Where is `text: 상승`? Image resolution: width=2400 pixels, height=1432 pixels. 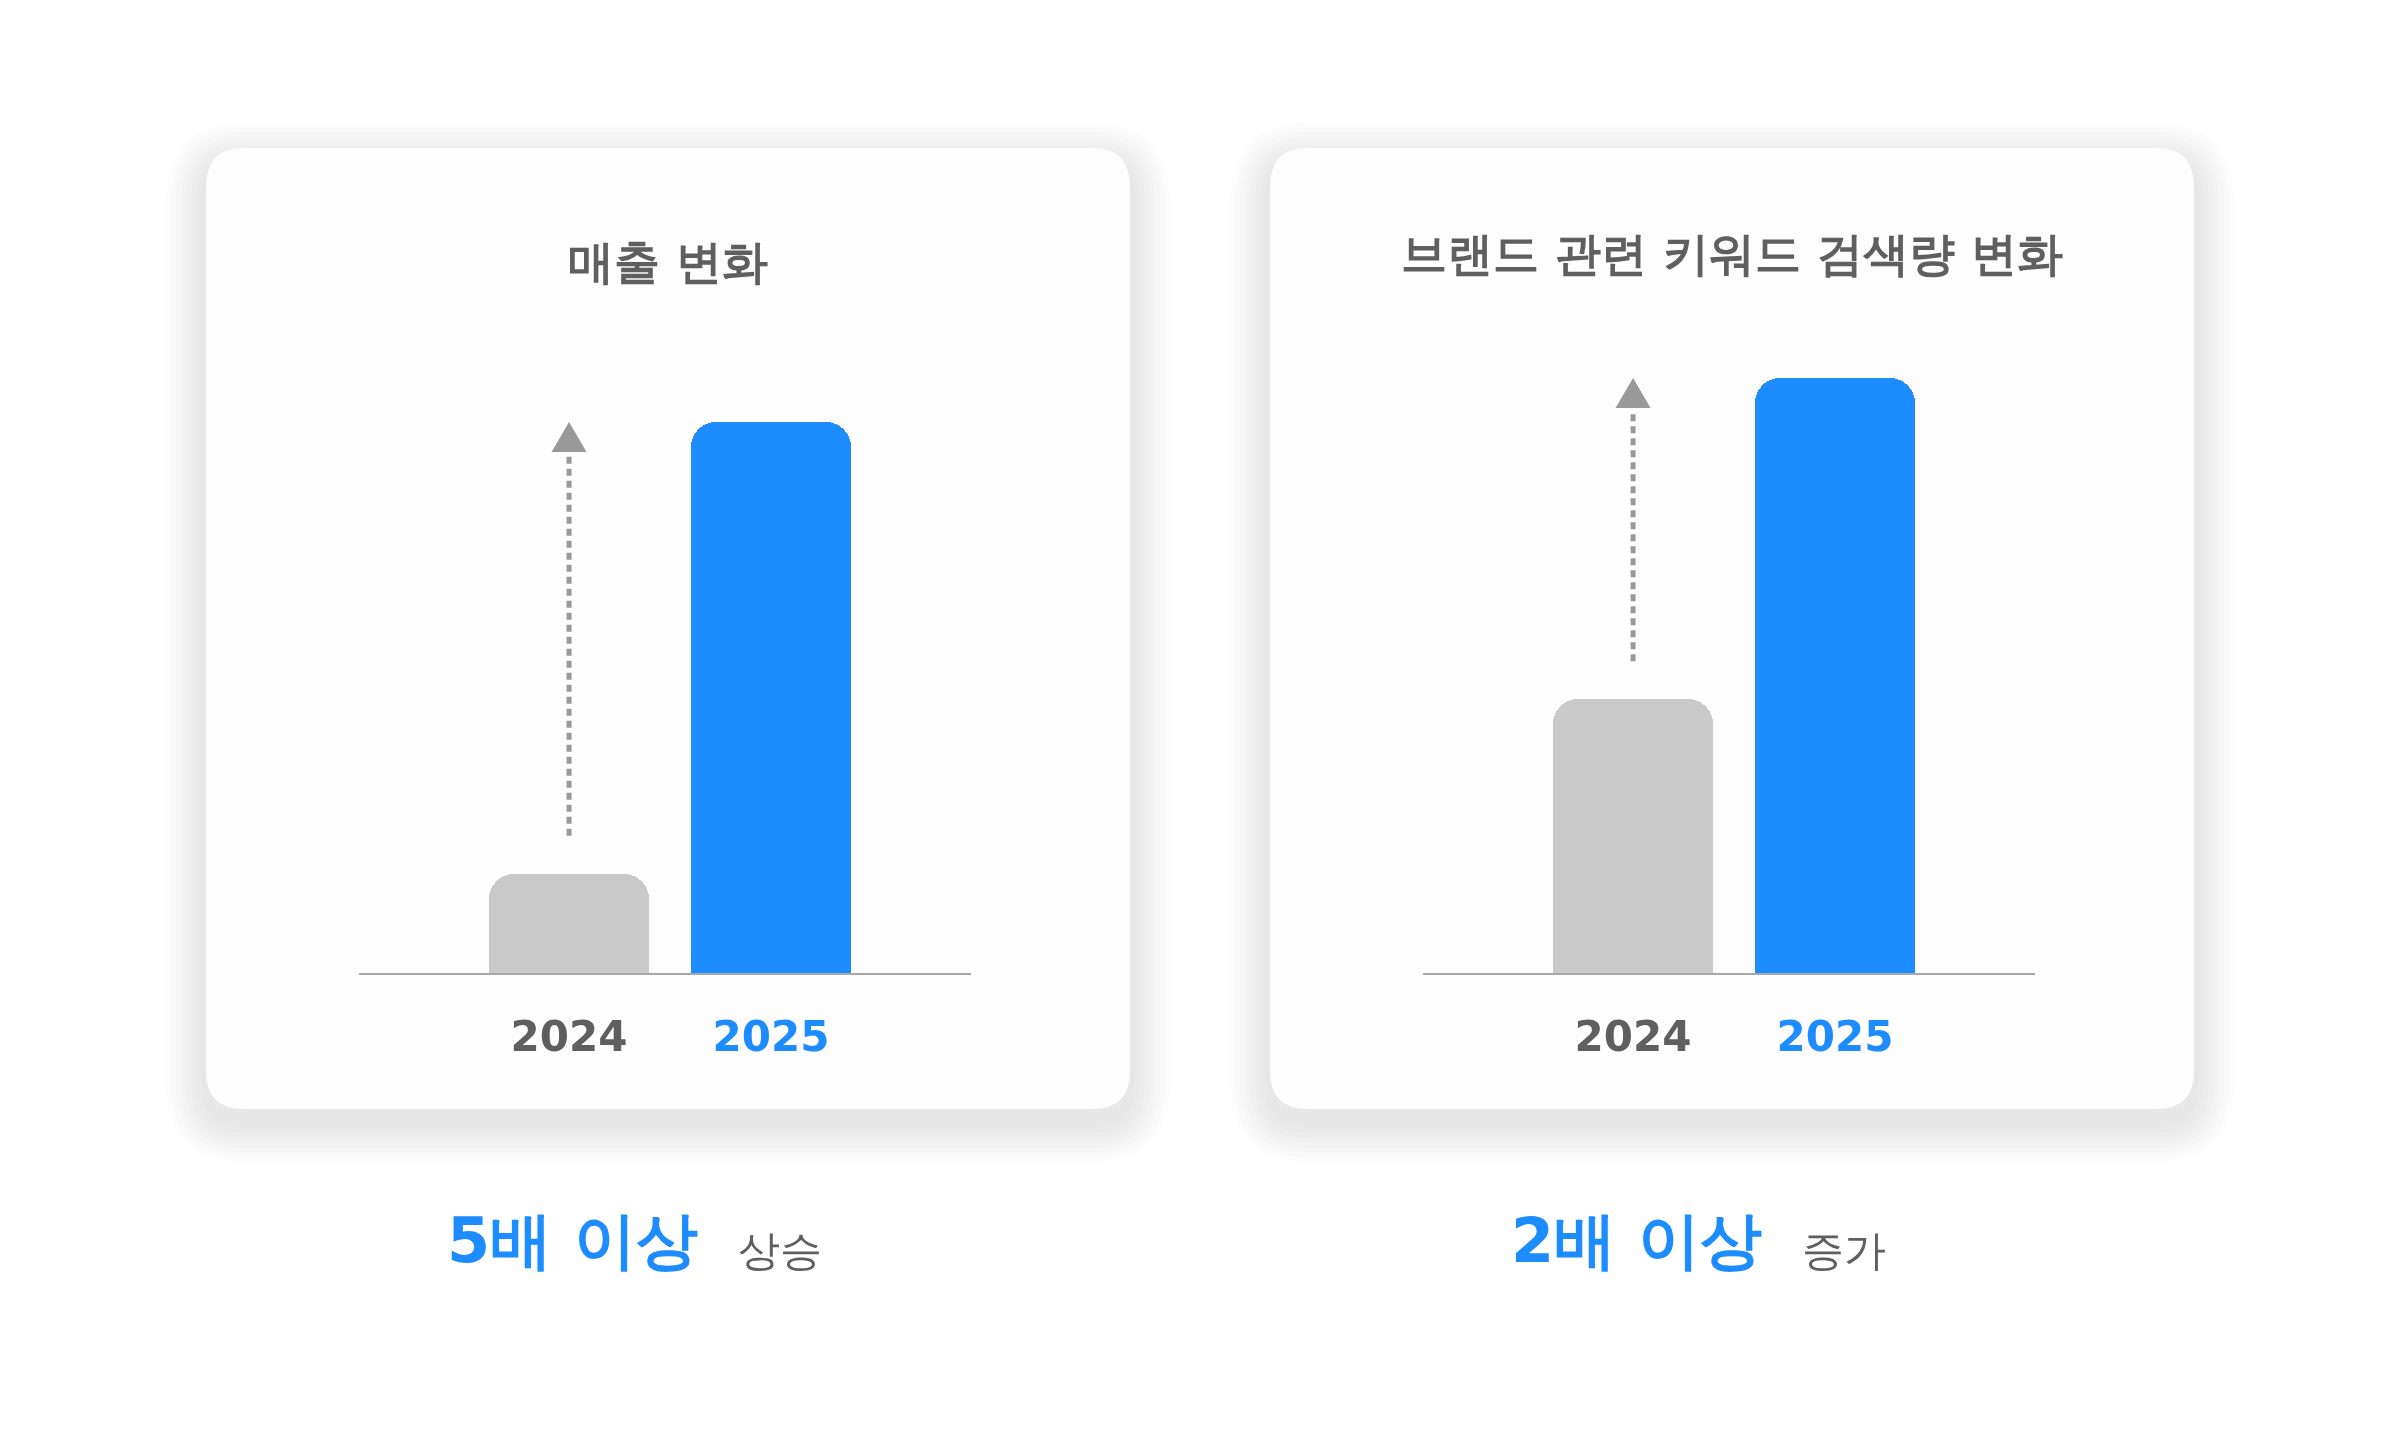 text: 상승 is located at coordinates (780, 1250).